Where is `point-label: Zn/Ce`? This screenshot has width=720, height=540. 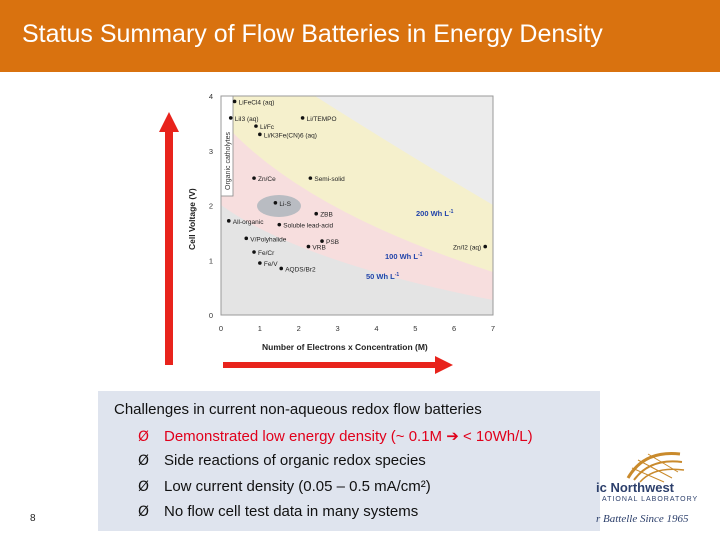 point-label: Zn/Ce is located at coordinates (267, 179).